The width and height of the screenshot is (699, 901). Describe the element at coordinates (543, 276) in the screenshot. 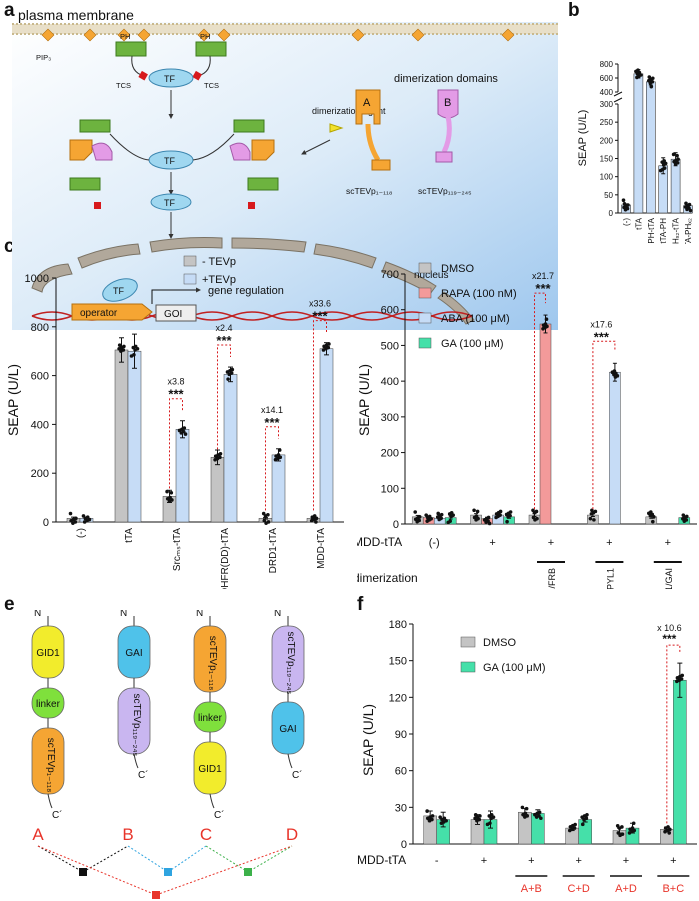

I see `fold-label: x21.7` at that location.